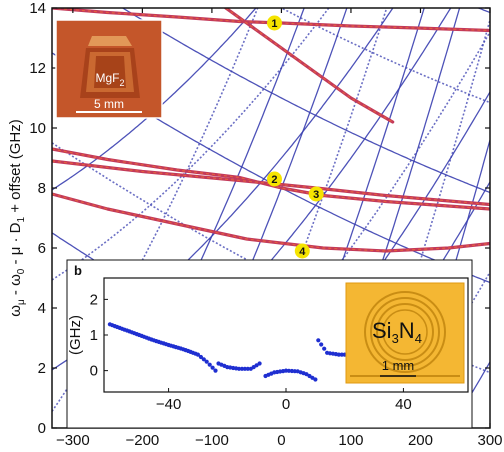 This screenshot has width=504, height=452. What do you see at coordinates (94, 335) in the screenshot?
I see `inset-y-tick-label: 1` at bounding box center [94, 335].